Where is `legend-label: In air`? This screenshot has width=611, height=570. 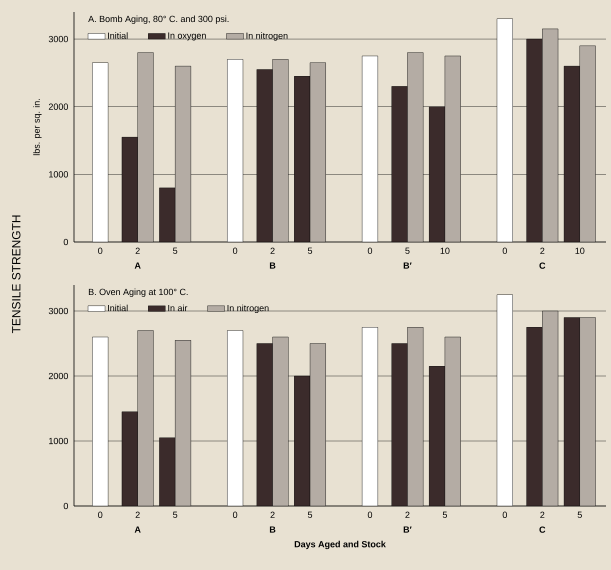
legend-label: In air is located at coordinates (178, 308).